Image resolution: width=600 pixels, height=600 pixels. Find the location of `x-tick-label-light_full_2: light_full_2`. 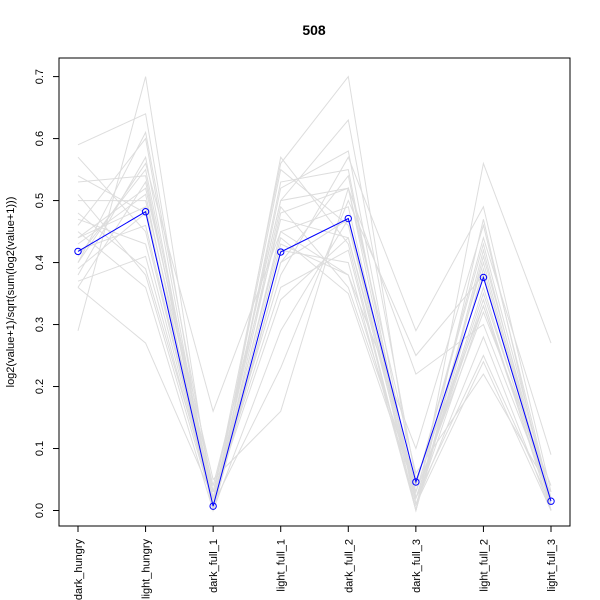

x-tick-label-light_full_2: light_full_2 is located at coordinates (484, 565).